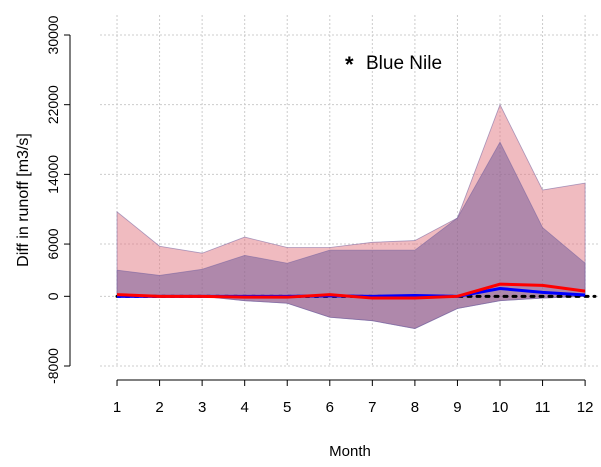  Describe the element at coordinates (53, 104) in the screenshot. I see `y-tick-label: 22000` at that location.